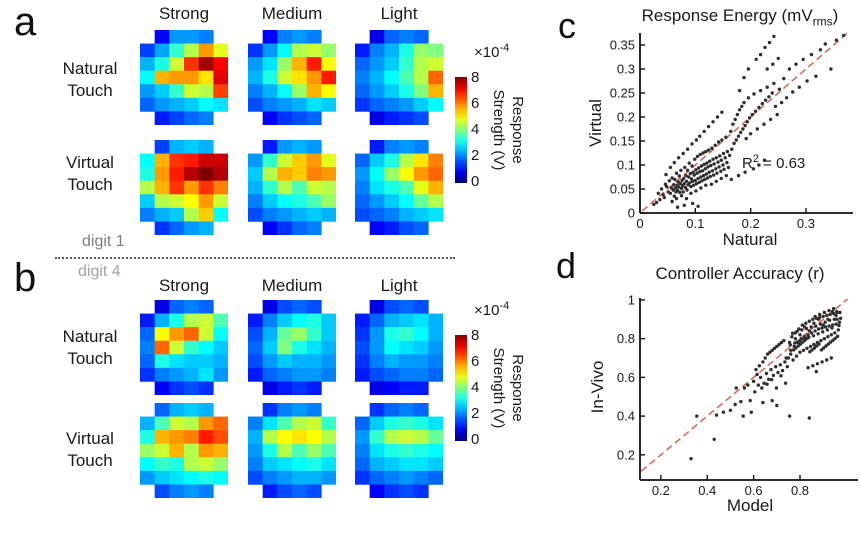  What do you see at coordinates (90, 348) in the screenshot?
I see `row-label-natural-touch-b: Natural Touch` at bounding box center [90, 348].